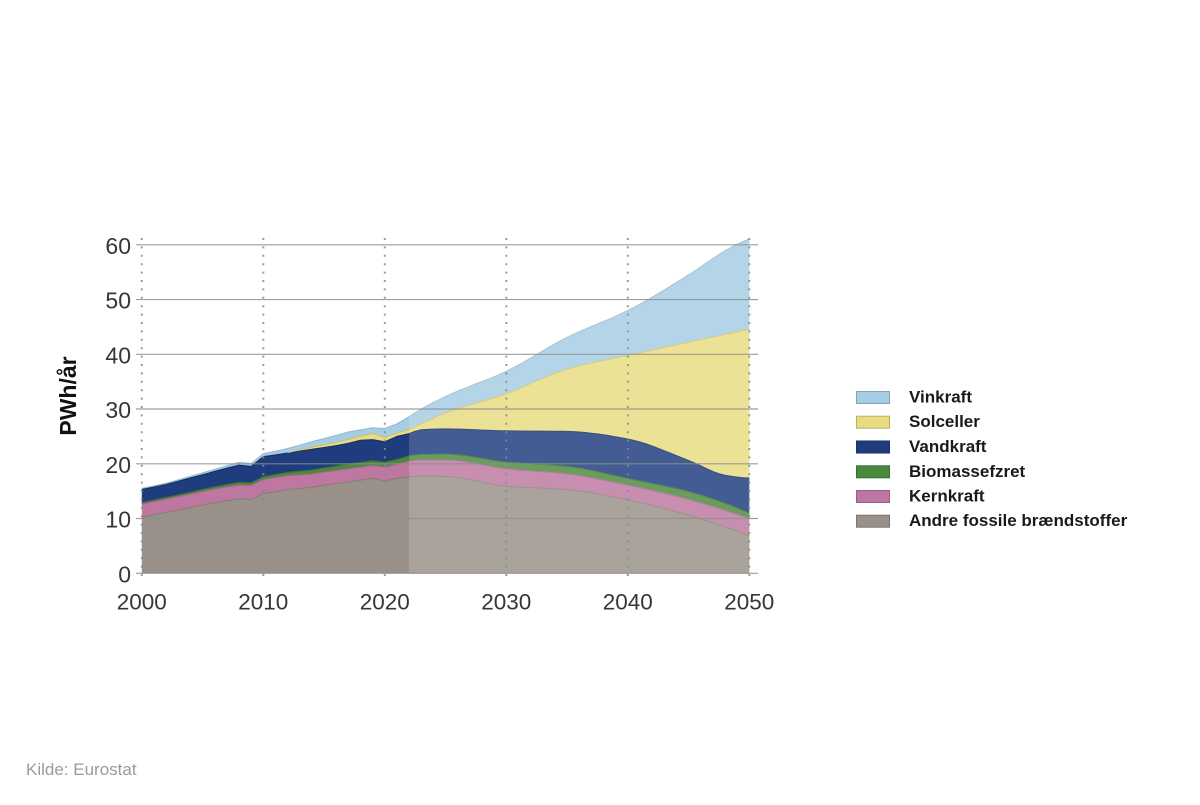 The image size is (1200, 805). What do you see at coordinates (506, 602) in the screenshot?
I see `svg-text: 2030` at bounding box center [506, 602].